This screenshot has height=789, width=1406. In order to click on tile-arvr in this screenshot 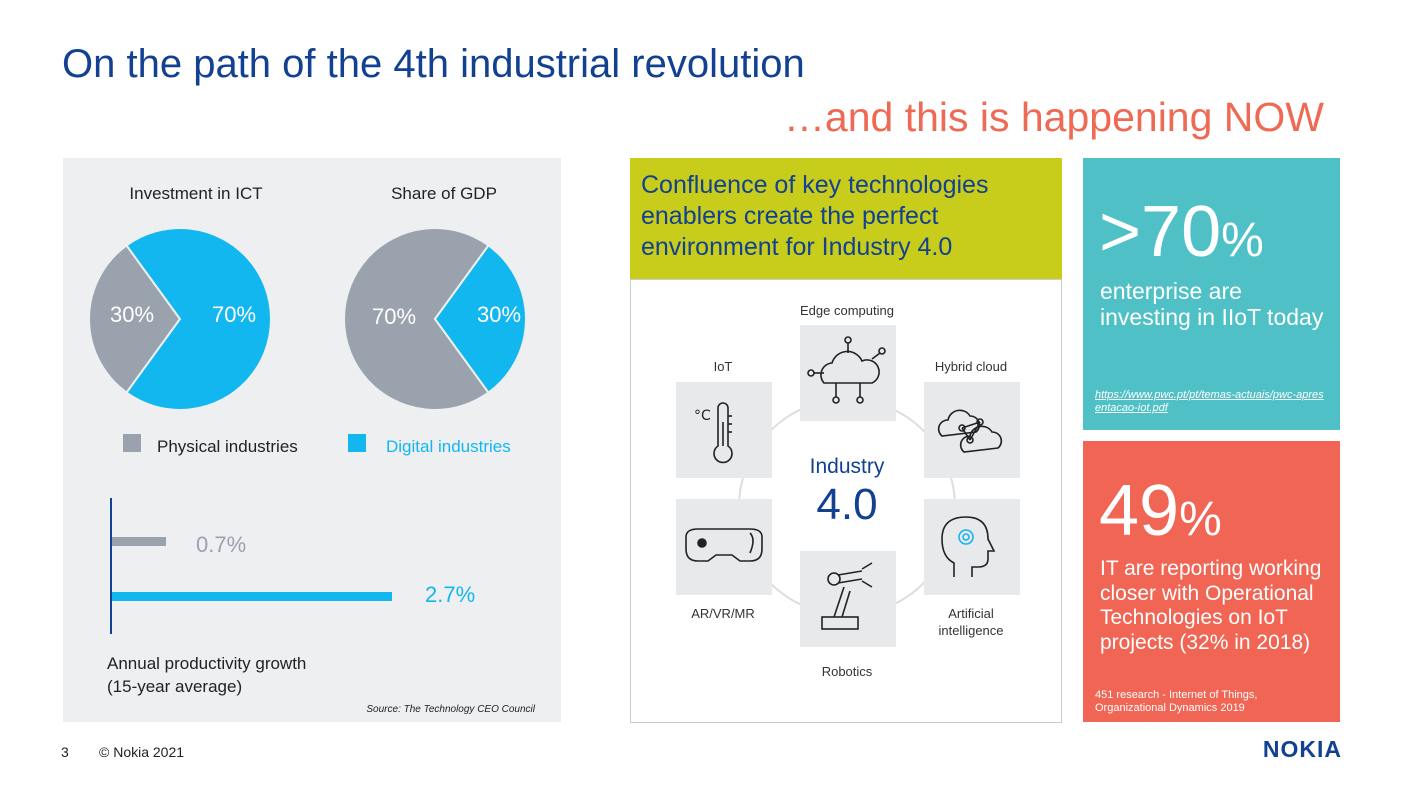, I will do `click(724, 547)`.